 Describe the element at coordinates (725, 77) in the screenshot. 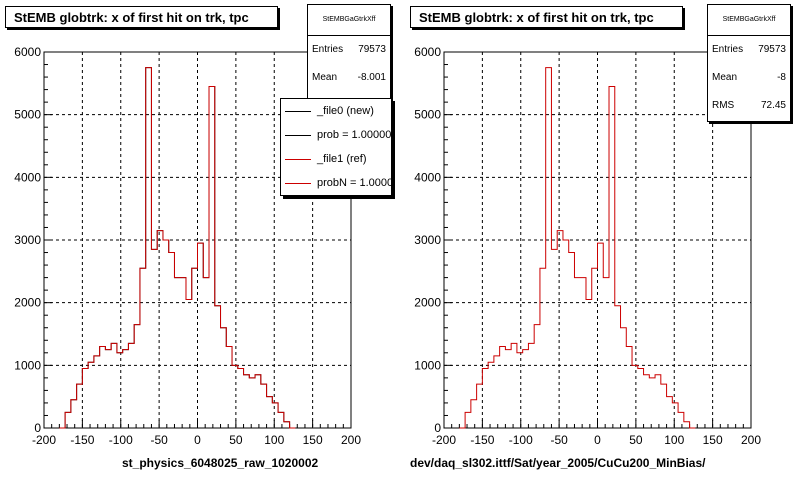

I see `stats-mean-label-right: Mean` at that location.